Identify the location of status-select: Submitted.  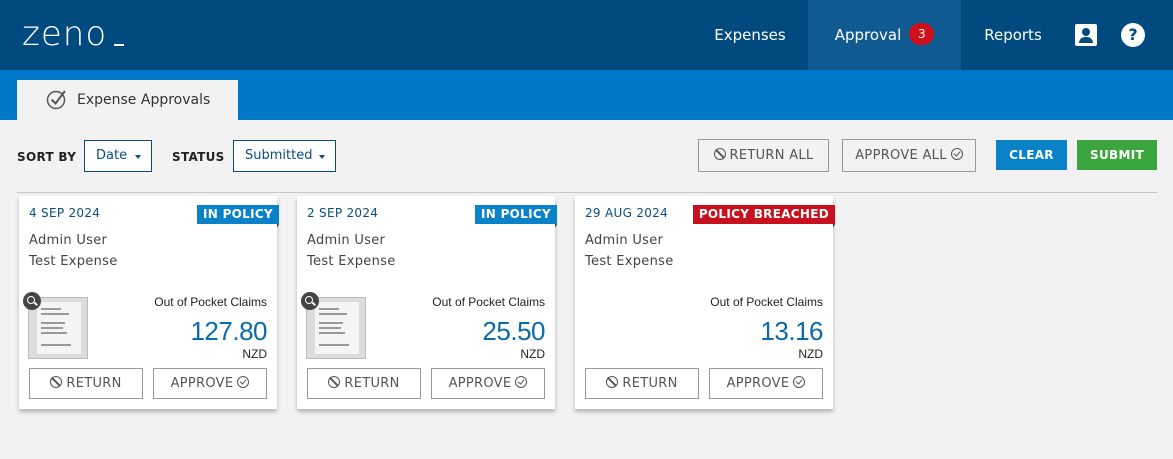
(284, 156).